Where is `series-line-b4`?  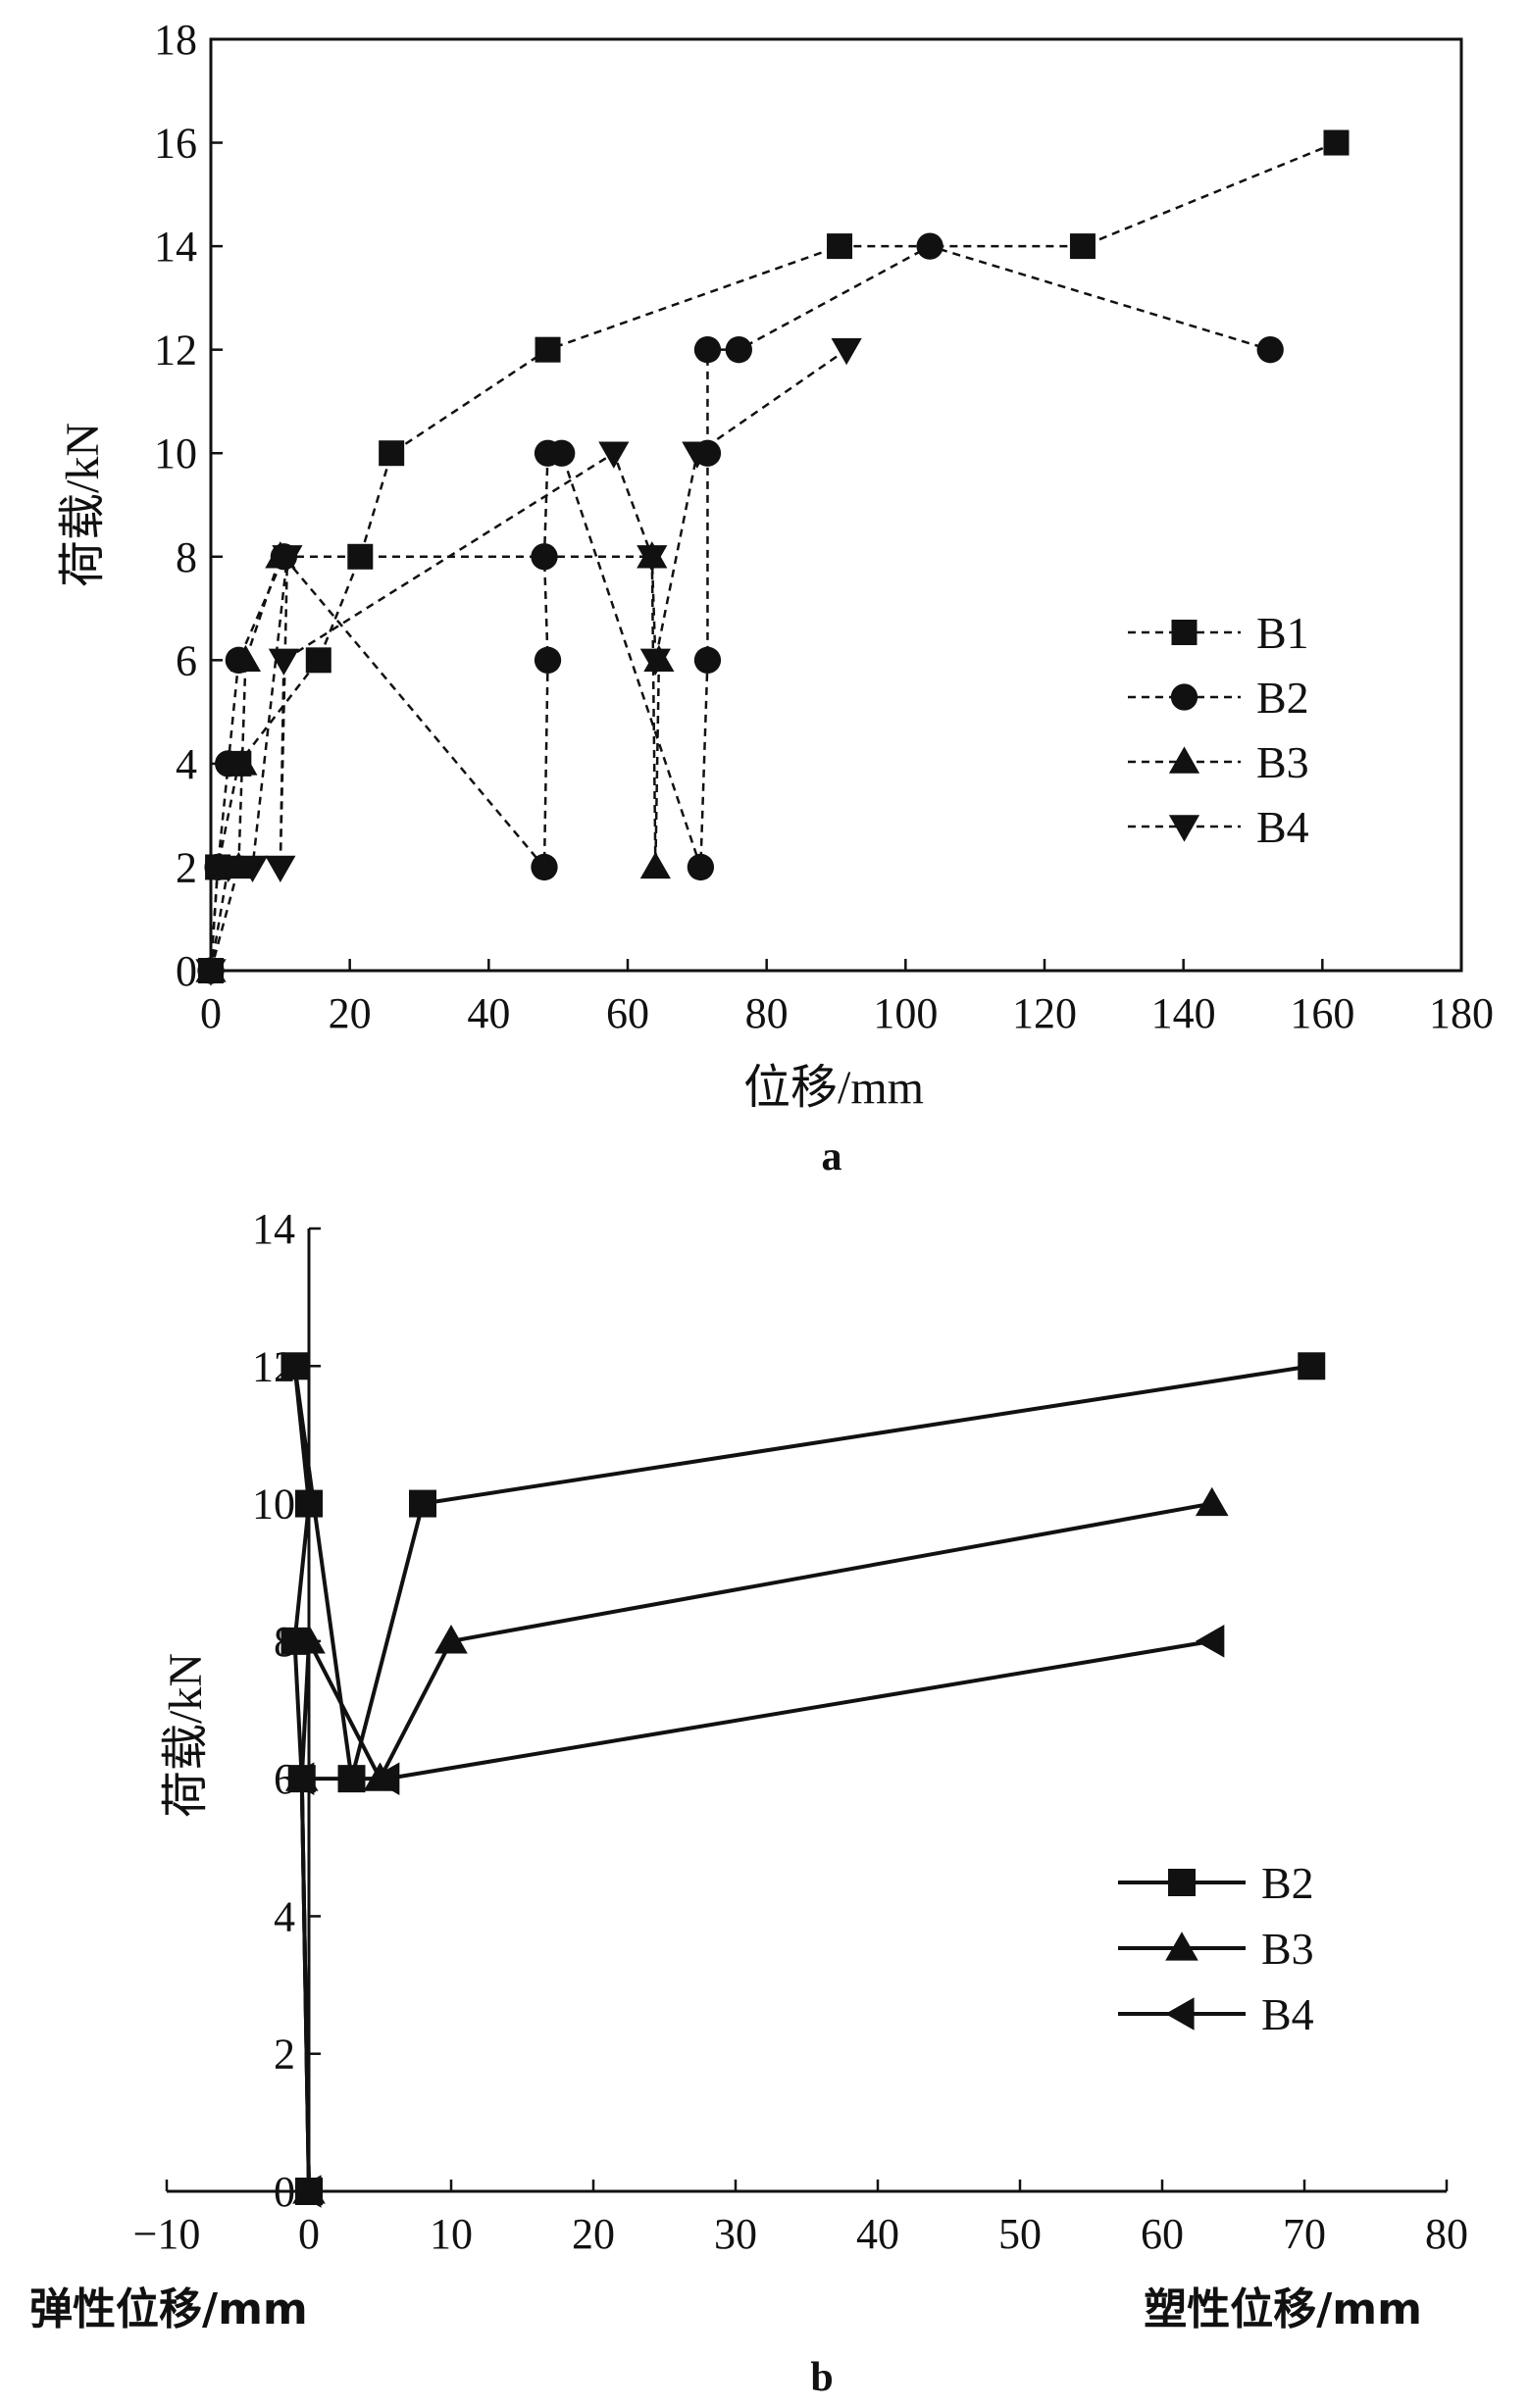
series-line-b4 is located at coordinates (756, 1915).